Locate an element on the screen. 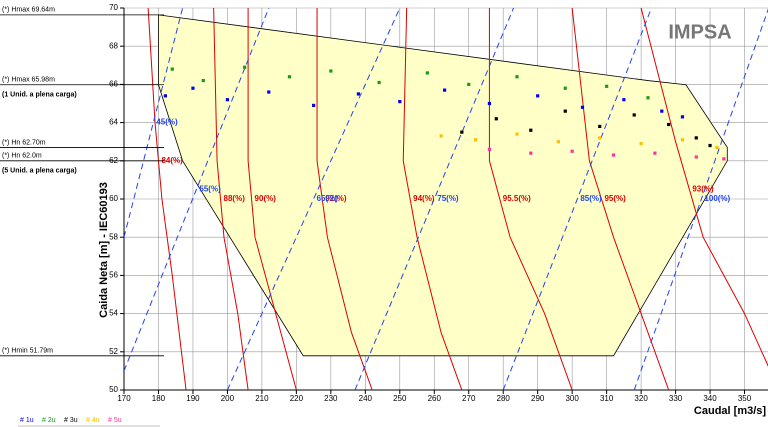 The width and height of the screenshot is (768, 427). x-tick-label: 280 is located at coordinates (504, 398).